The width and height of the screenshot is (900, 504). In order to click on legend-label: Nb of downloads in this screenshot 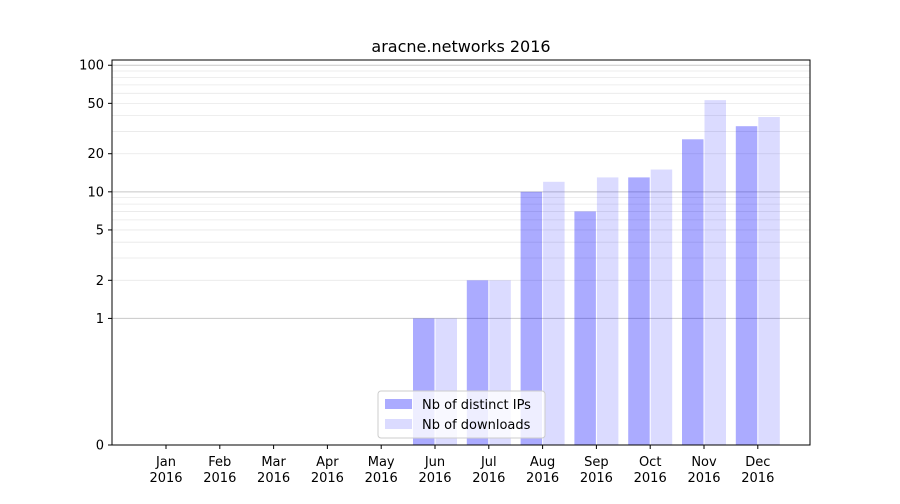, I will do `click(476, 425)`.